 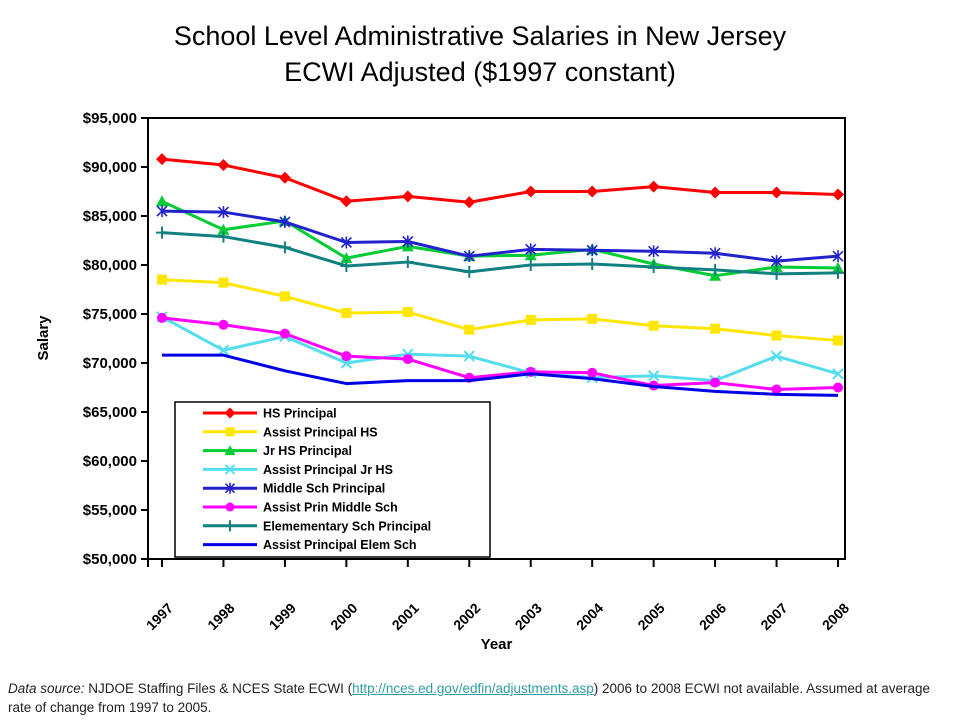 What do you see at coordinates (110, 363) in the screenshot?
I see `y-tick-label: $70,000` at bounding box center [110, 363].